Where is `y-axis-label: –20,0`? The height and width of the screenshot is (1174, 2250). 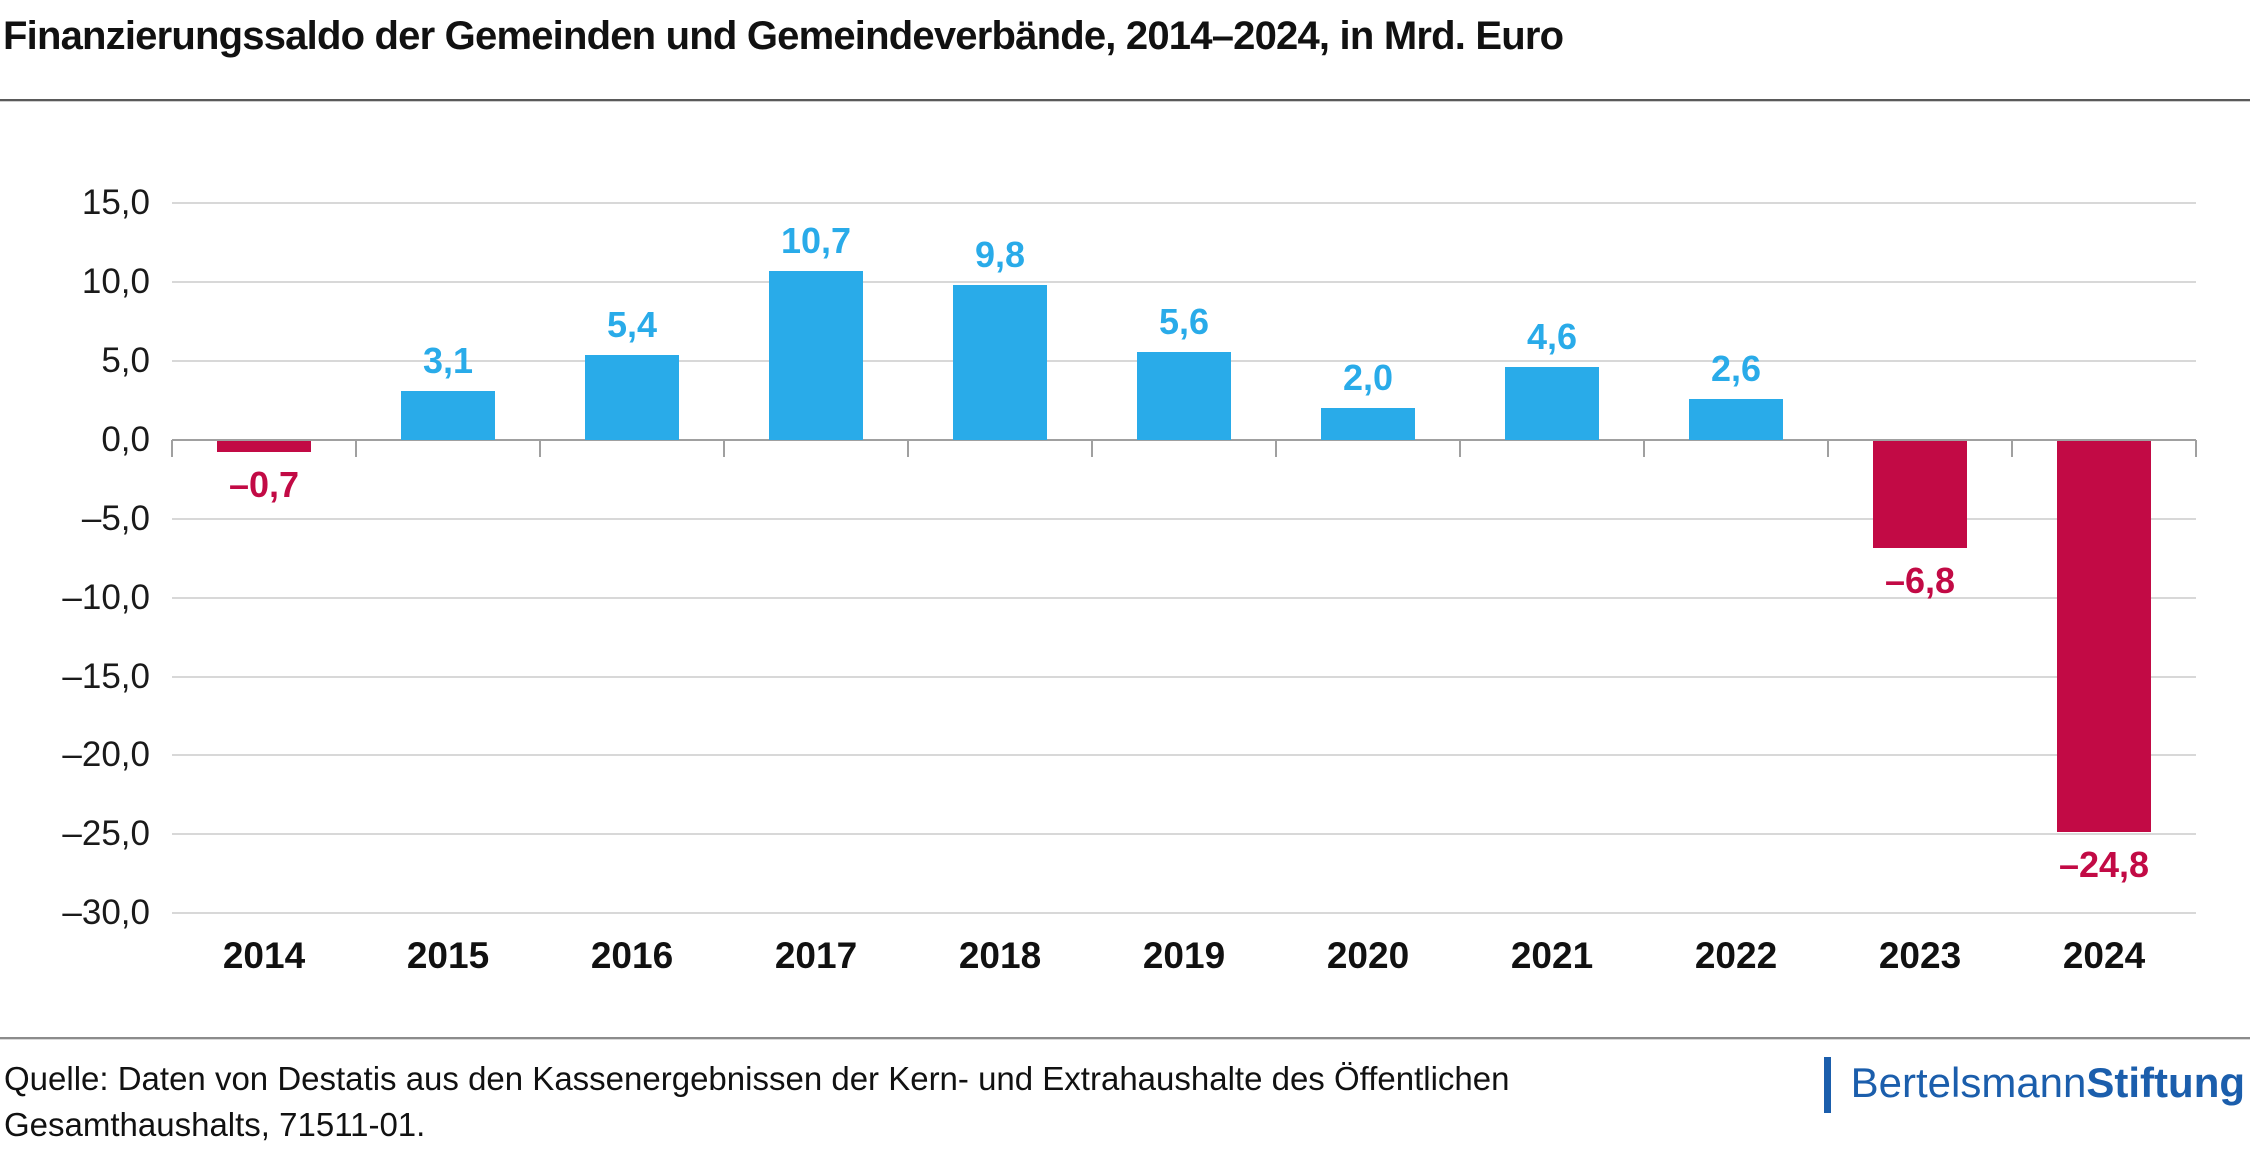 y-axis-label: –20,0 is located at coordinates (106, 755).